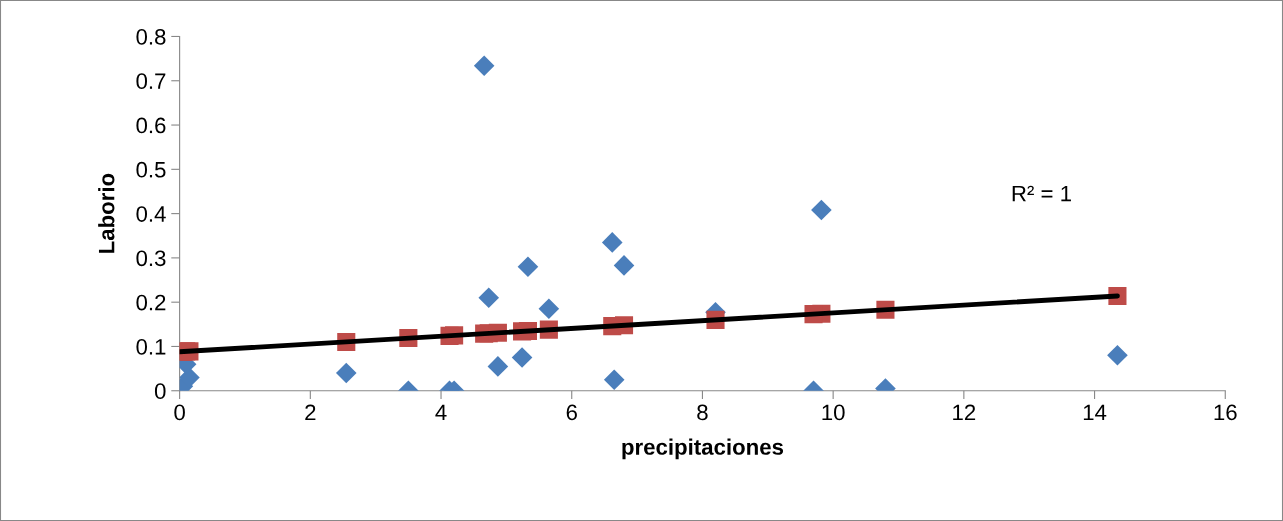 The height and width of the screenshot is (521, 1283). What do you see at coordinates (1225, 412) in the screenshot?
I see `x-tick-label: 16` at bounding box center [1225, 412].